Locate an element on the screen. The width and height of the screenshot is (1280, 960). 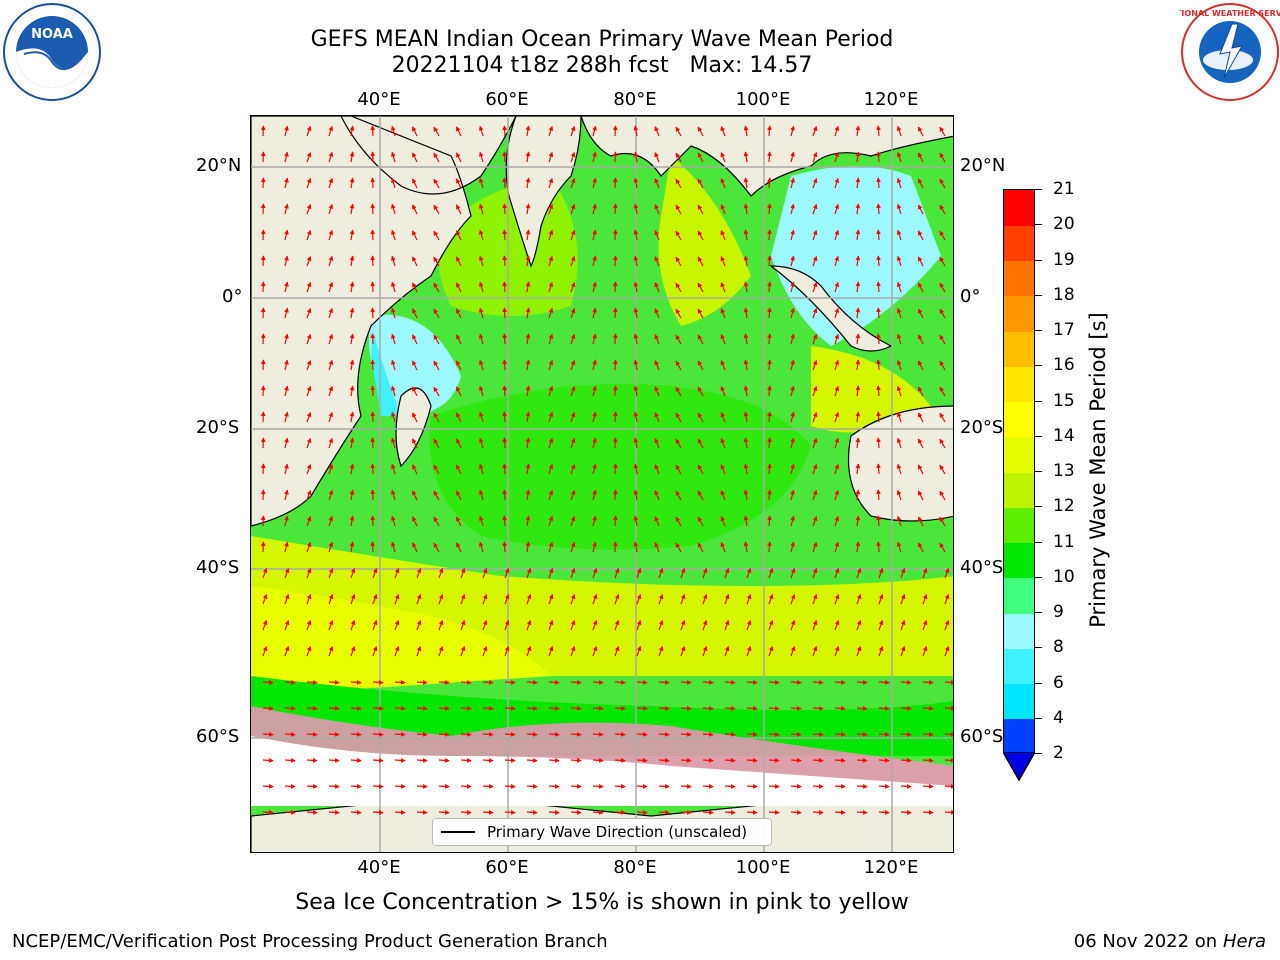
land-indonesia is located at coordinates (831, 308).